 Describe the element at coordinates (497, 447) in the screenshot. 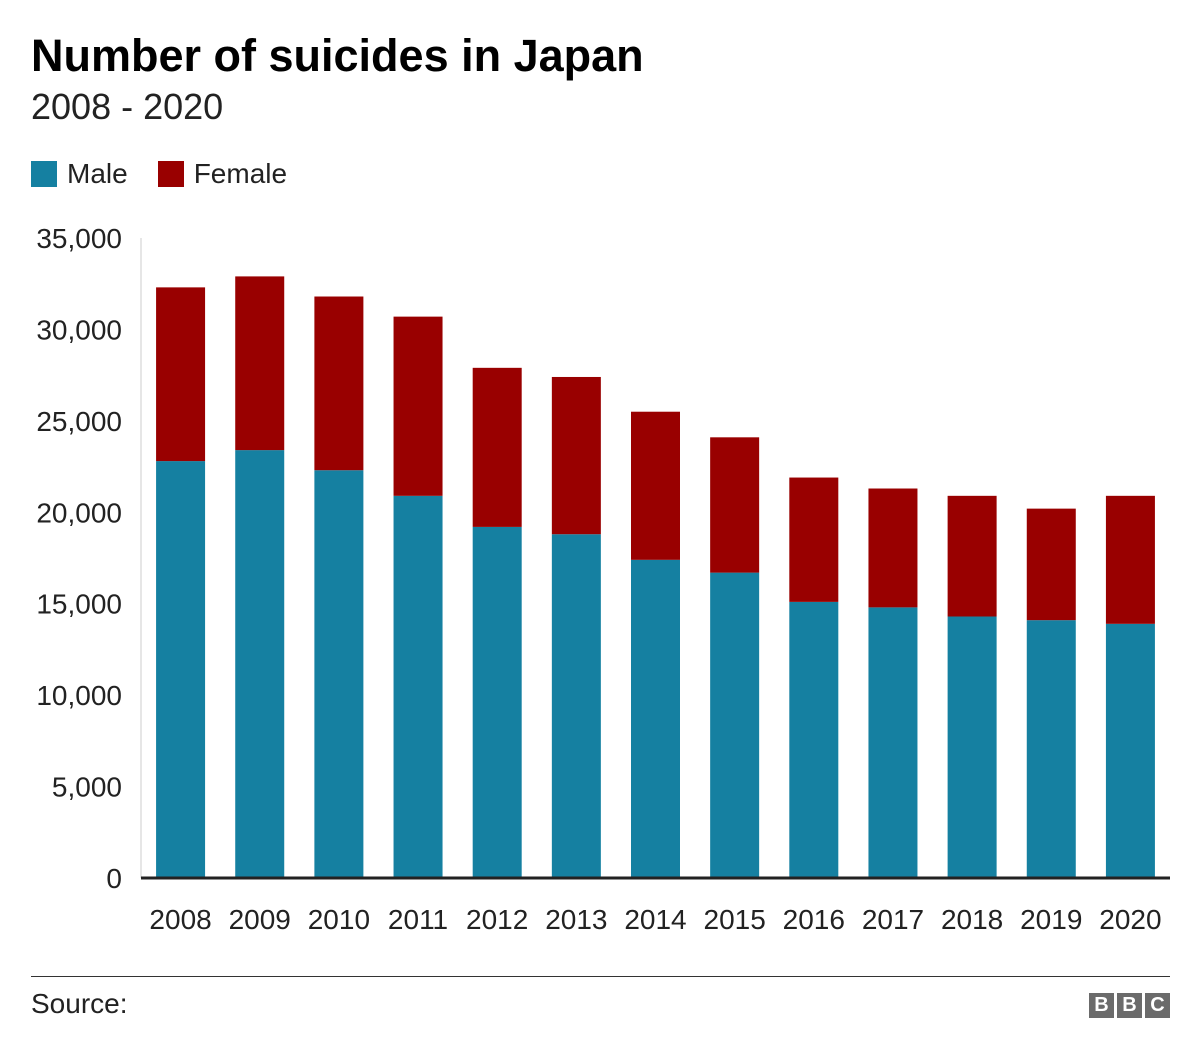

I see `bar-female-2012` at that location.